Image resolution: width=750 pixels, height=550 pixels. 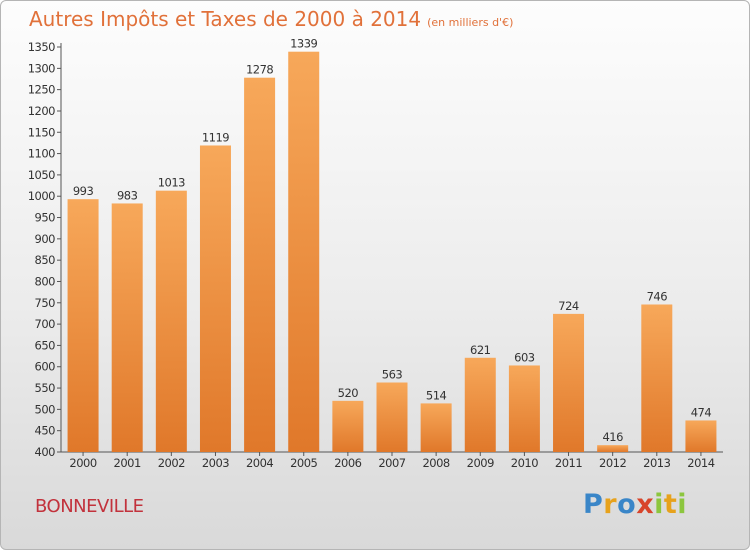 I want to click on logo-letter: P, so click(x=593, y=504).